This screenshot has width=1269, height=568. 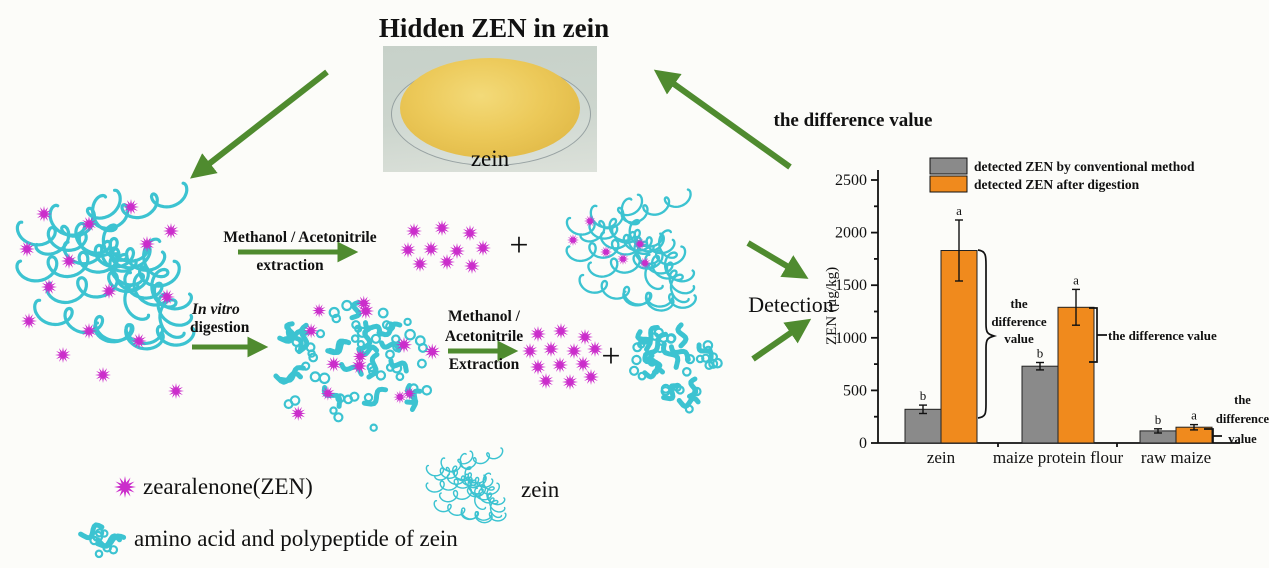 I want to click on bracket-raw-maize, so click(x=1213, y=435).